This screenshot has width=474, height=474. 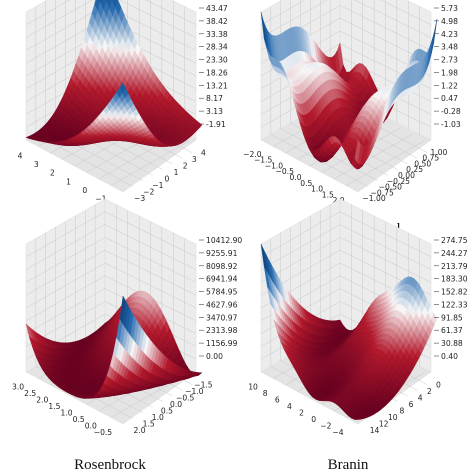 What do you see at coordinates (217, 60) in the screenshot?
I see `z-tick-label: 23.30` at bounding box center [217, 60].